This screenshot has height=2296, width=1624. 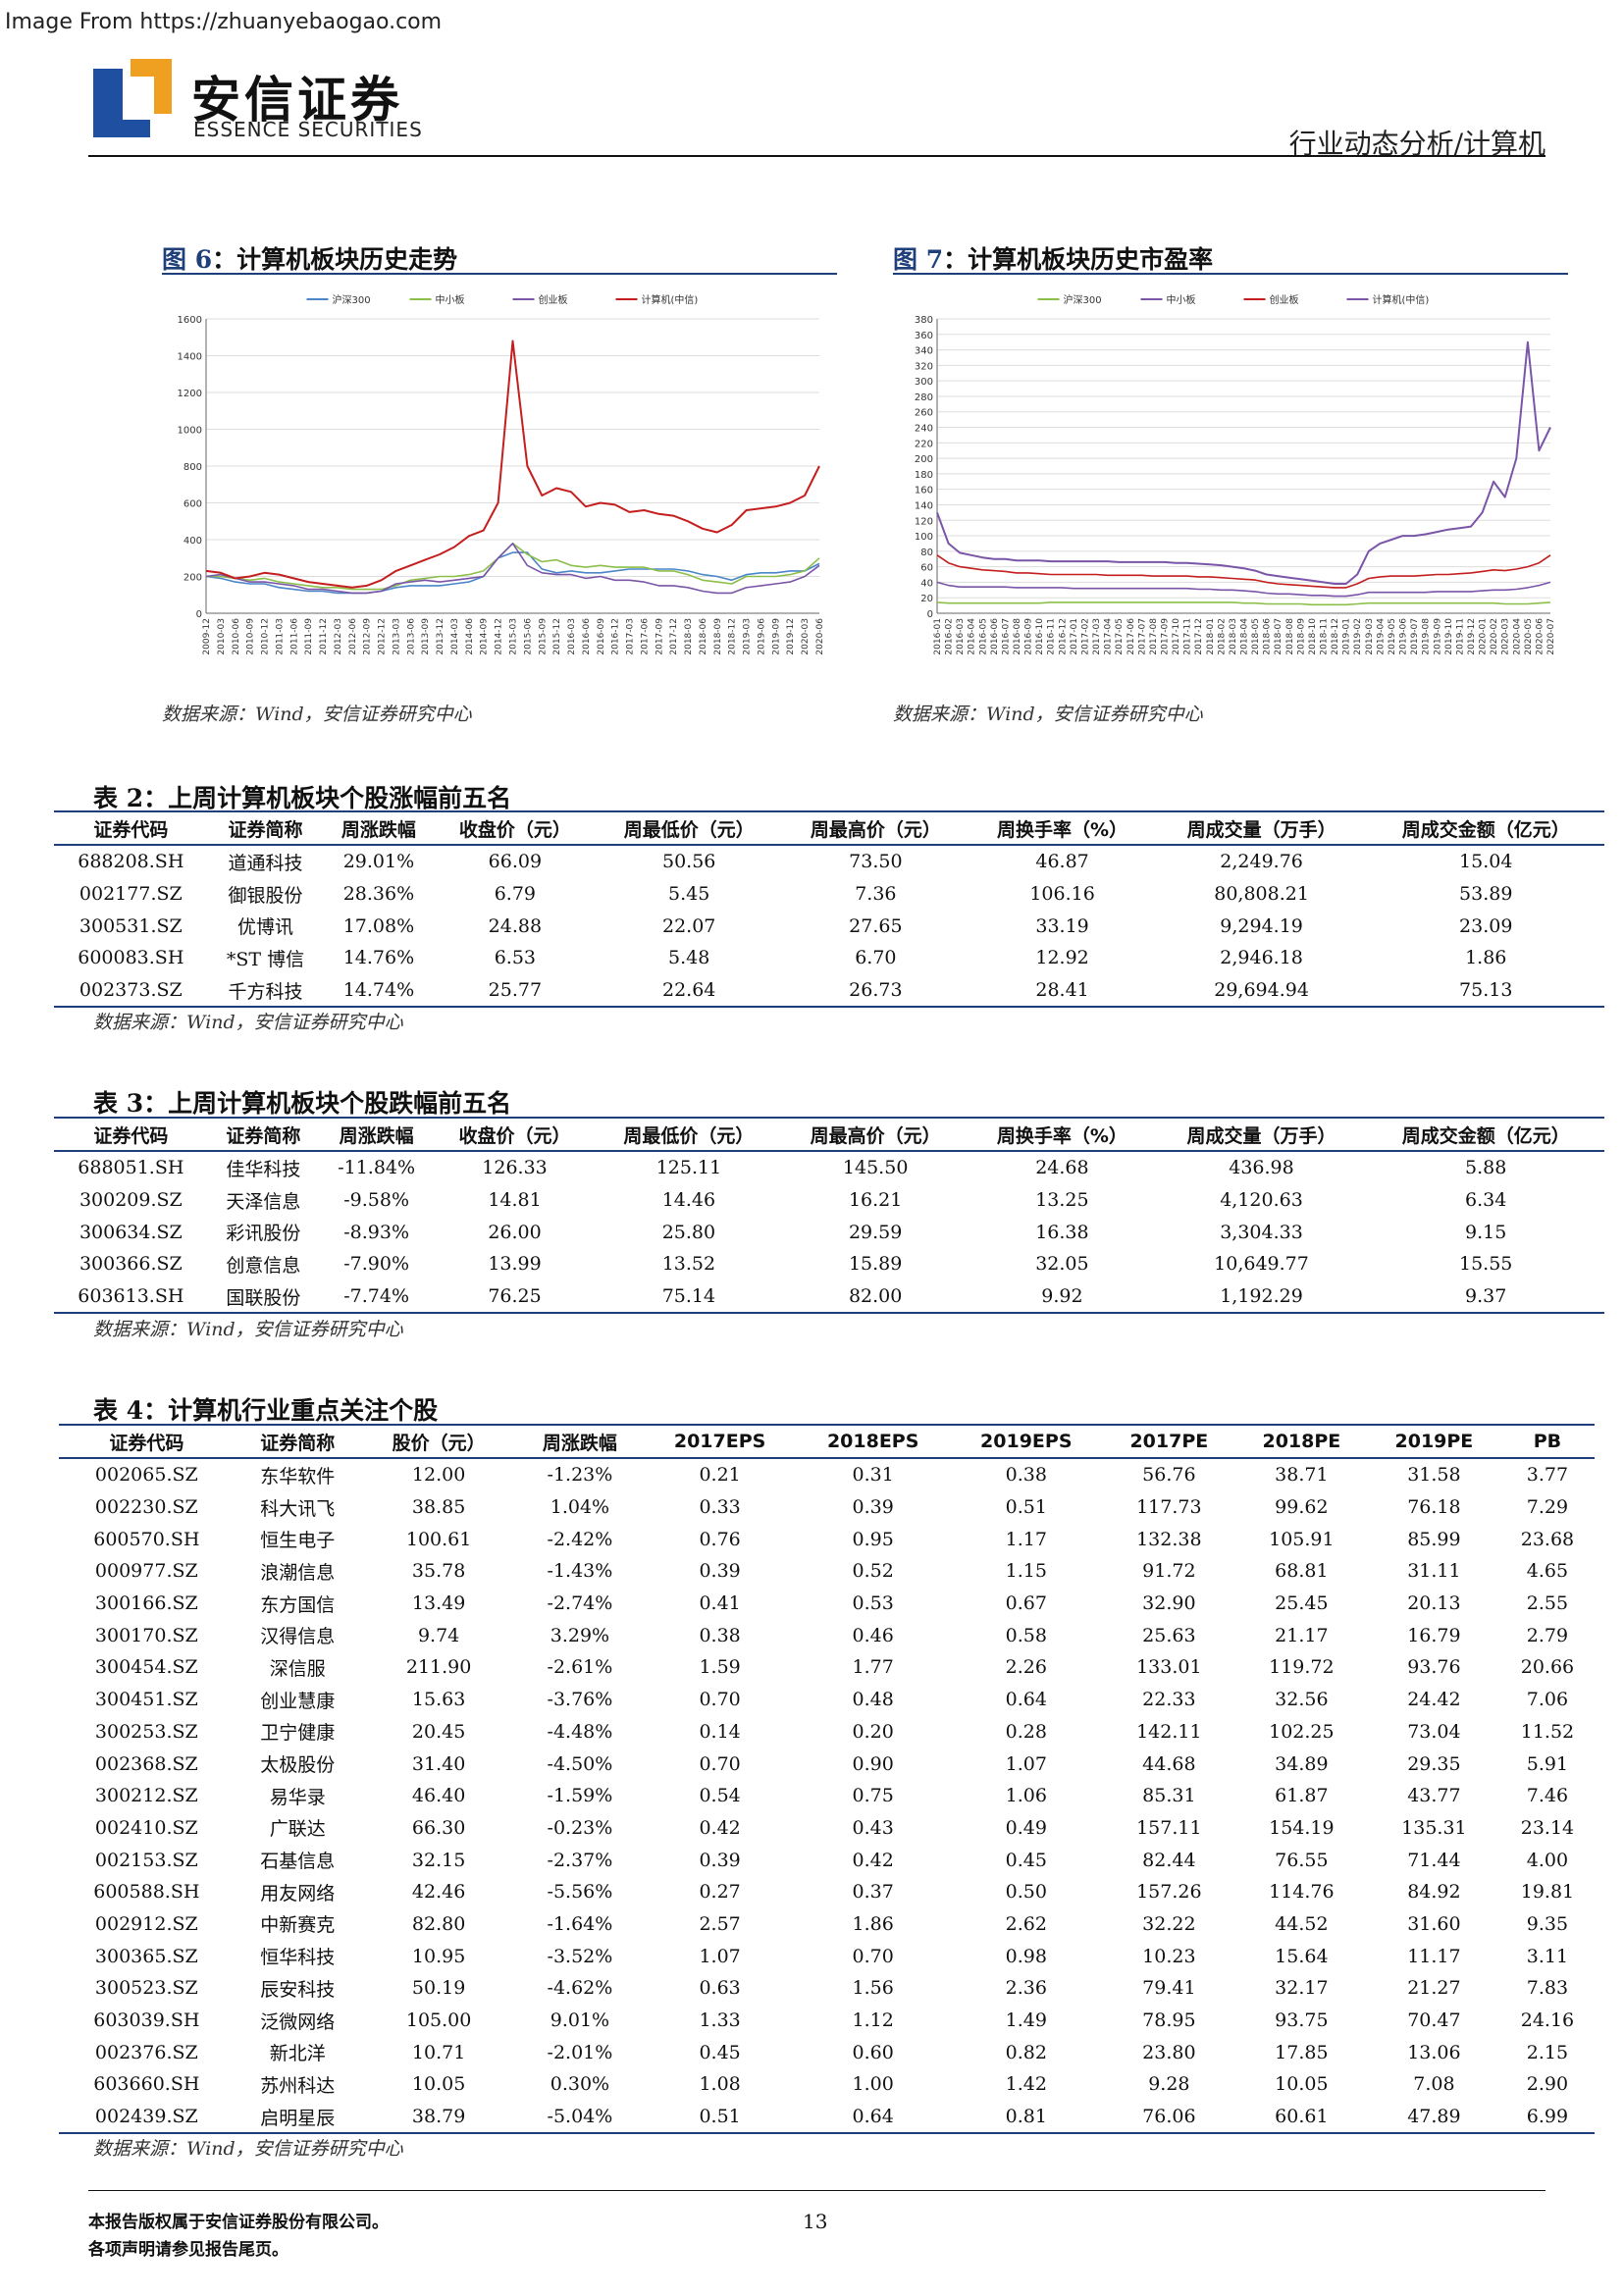 I want to click on column-header: 周换手率（%）, so click(x=1062, y=1134).